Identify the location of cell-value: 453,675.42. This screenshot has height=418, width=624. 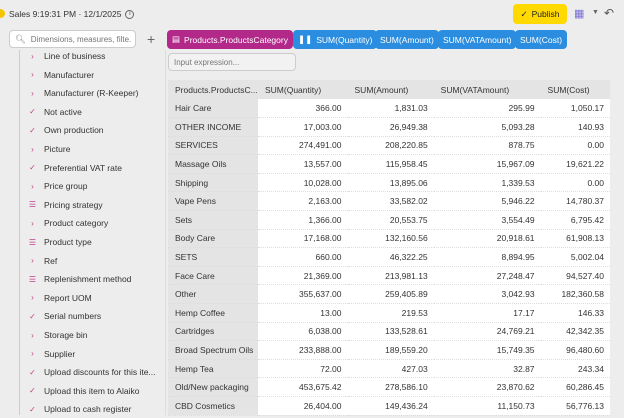
(303, 387).